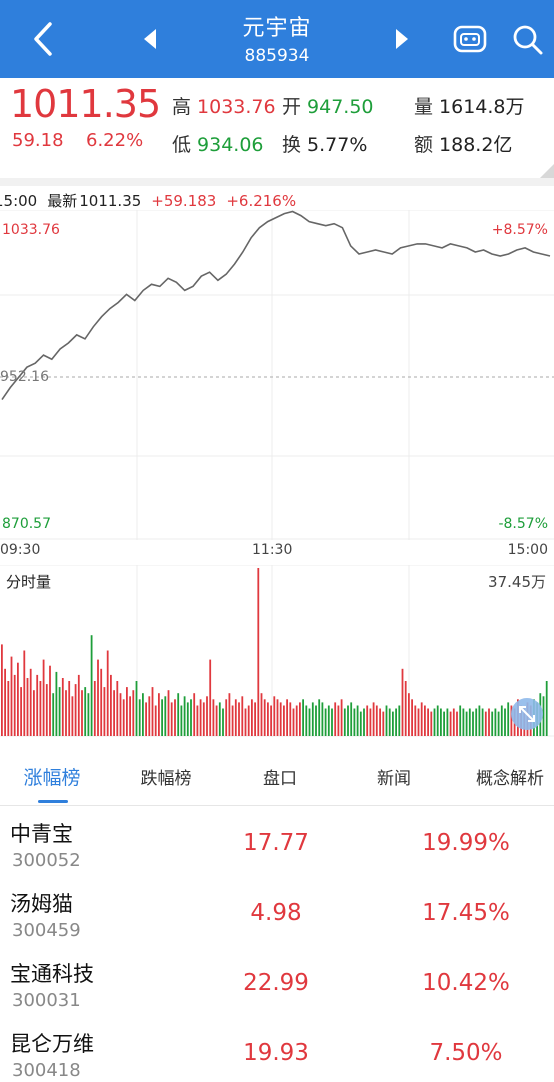 The height and width of the screenshot is (1082, 554). What do you see at coordinates (324, 143) in the screenshot?
I see `turnover-item: 换 5.77%` at bounding box center [324, 143].